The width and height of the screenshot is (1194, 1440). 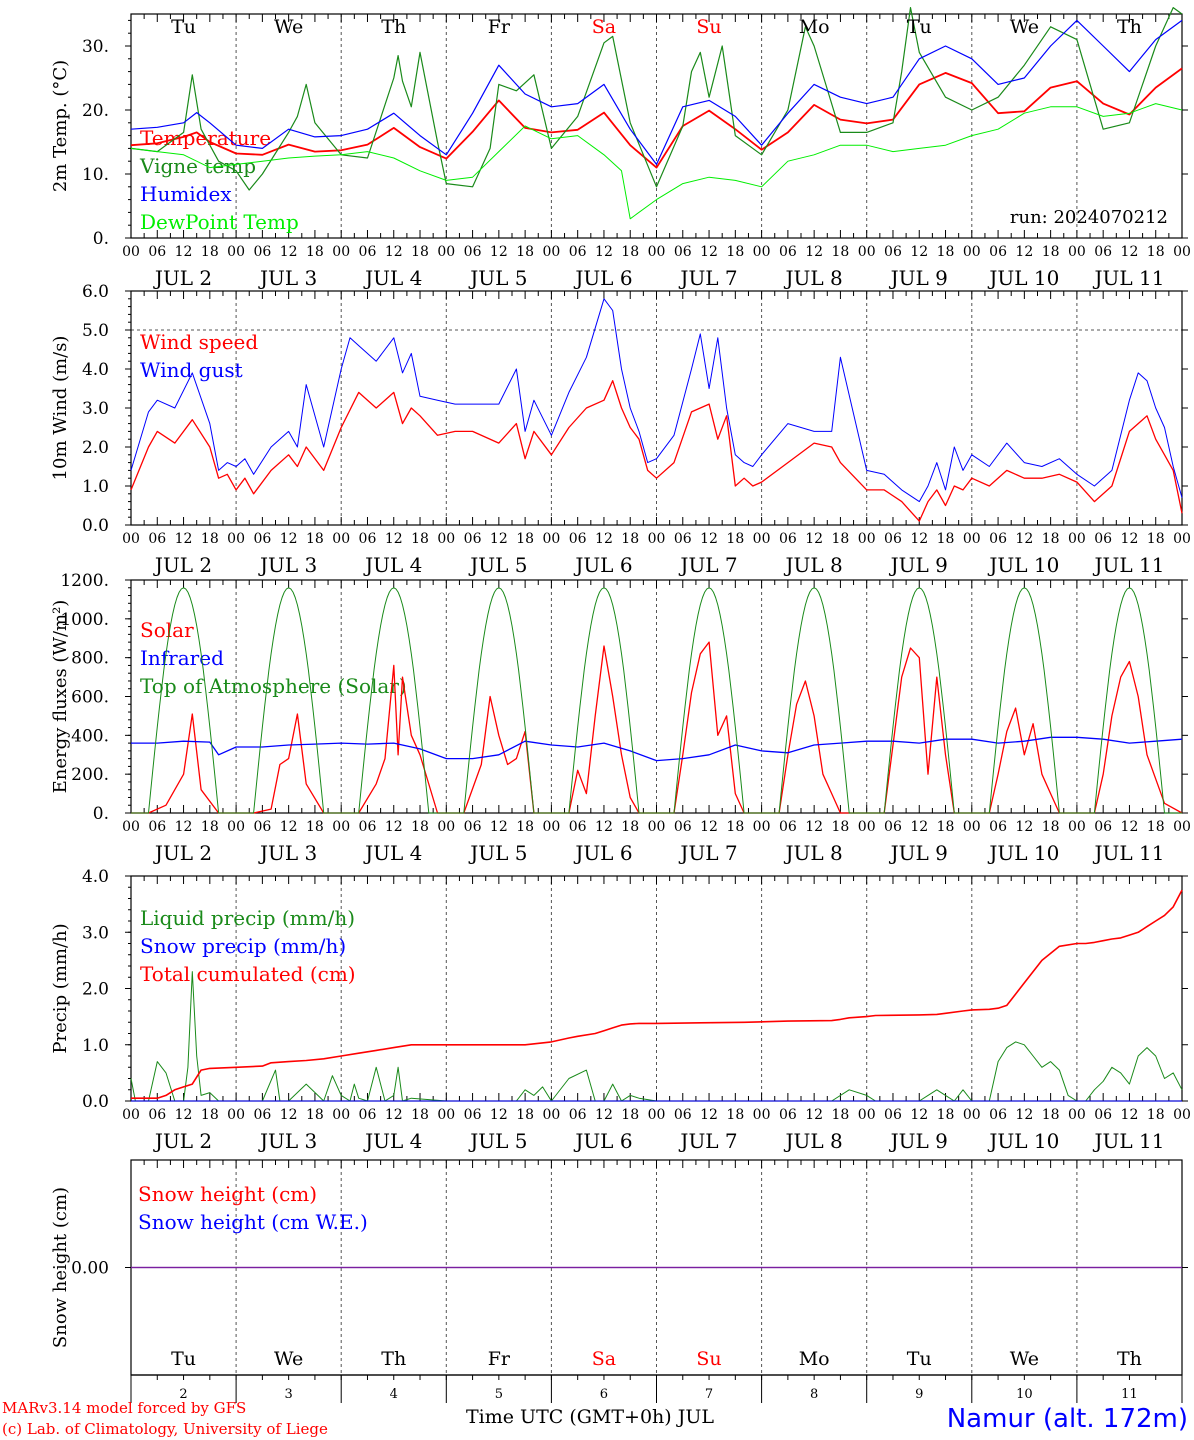 What do you see at coordinates (182, 1141) in the screenshot?
I see `date-label: JUL 2` at bounding box center [182, 1141].